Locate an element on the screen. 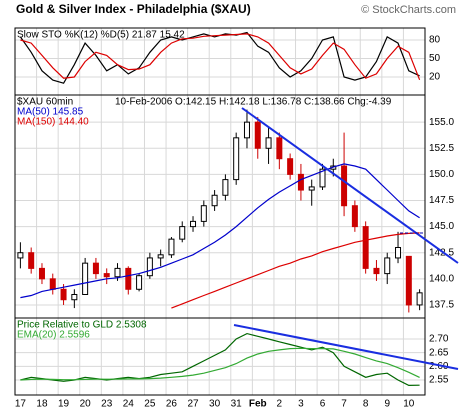 The image size is (460, 414). y-tick-label: 150.0 is located at coordinates (441, 174).